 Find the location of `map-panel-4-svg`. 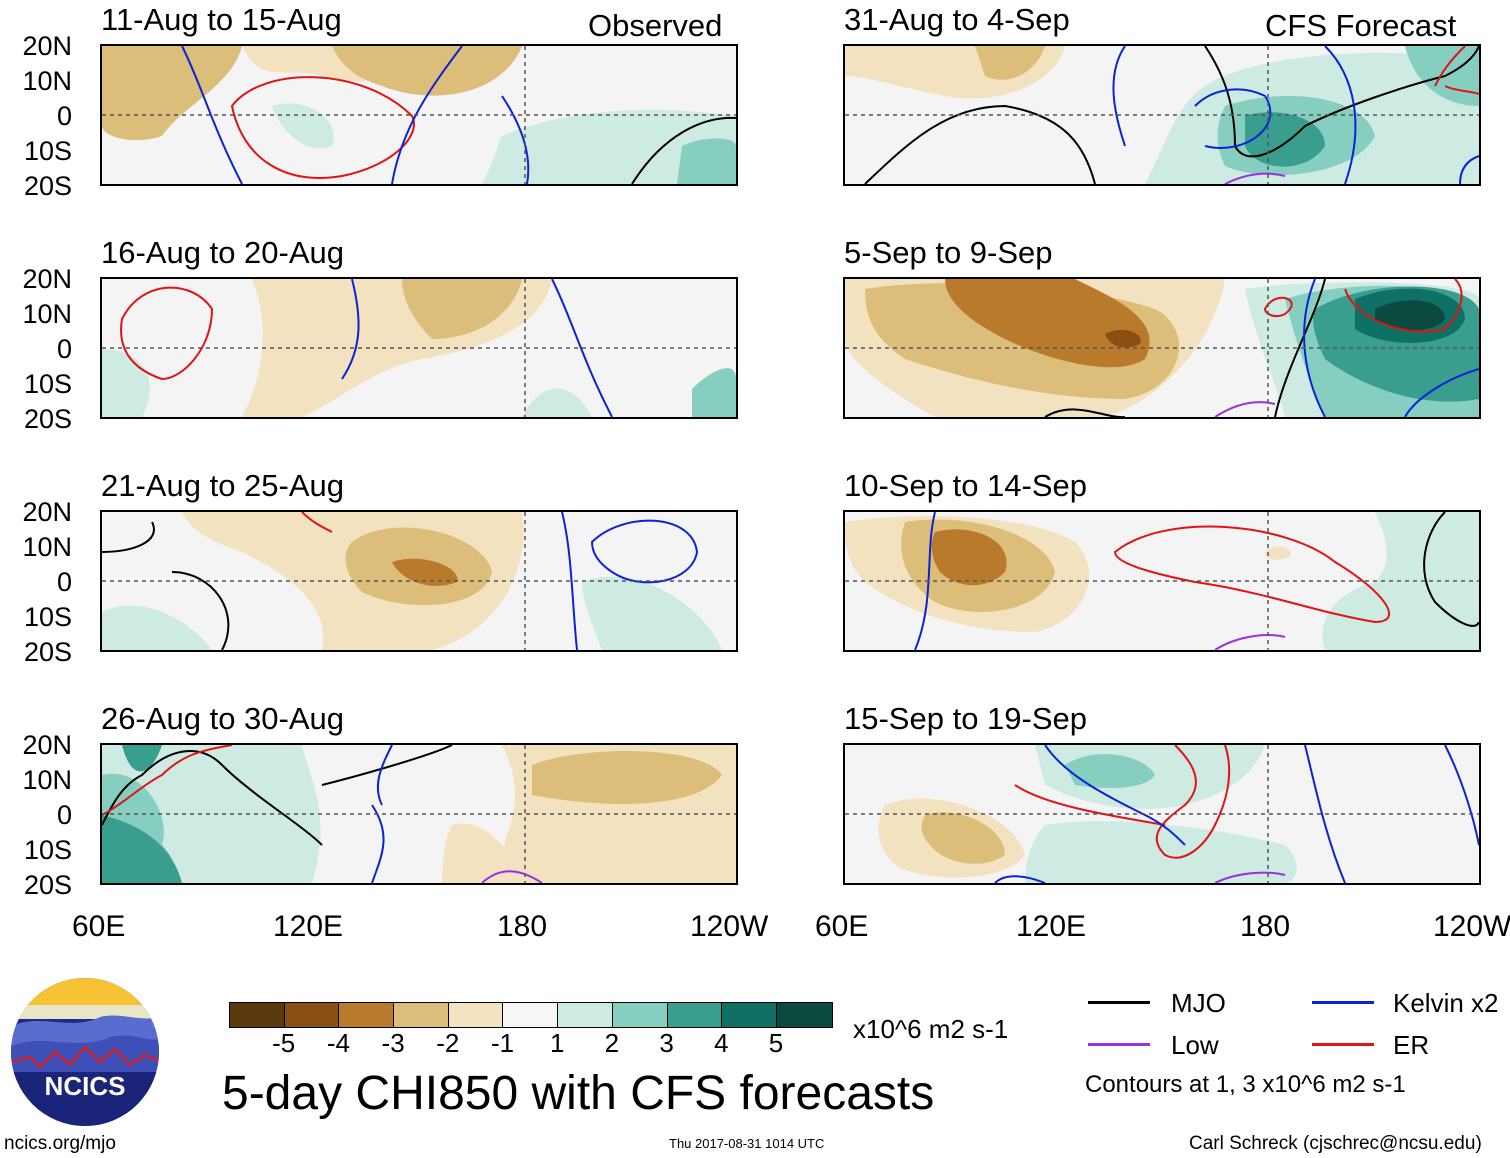

map-panel-4-svg is located at coordinates (419, 814).